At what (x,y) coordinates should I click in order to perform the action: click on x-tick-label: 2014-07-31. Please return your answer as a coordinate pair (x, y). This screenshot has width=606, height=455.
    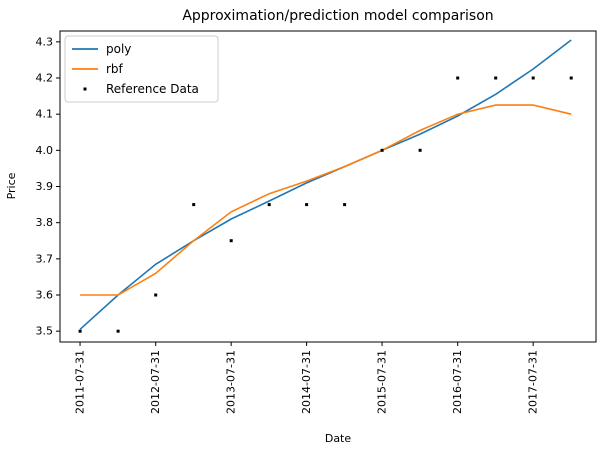
    Looking at the image, I should click on (306, 382).